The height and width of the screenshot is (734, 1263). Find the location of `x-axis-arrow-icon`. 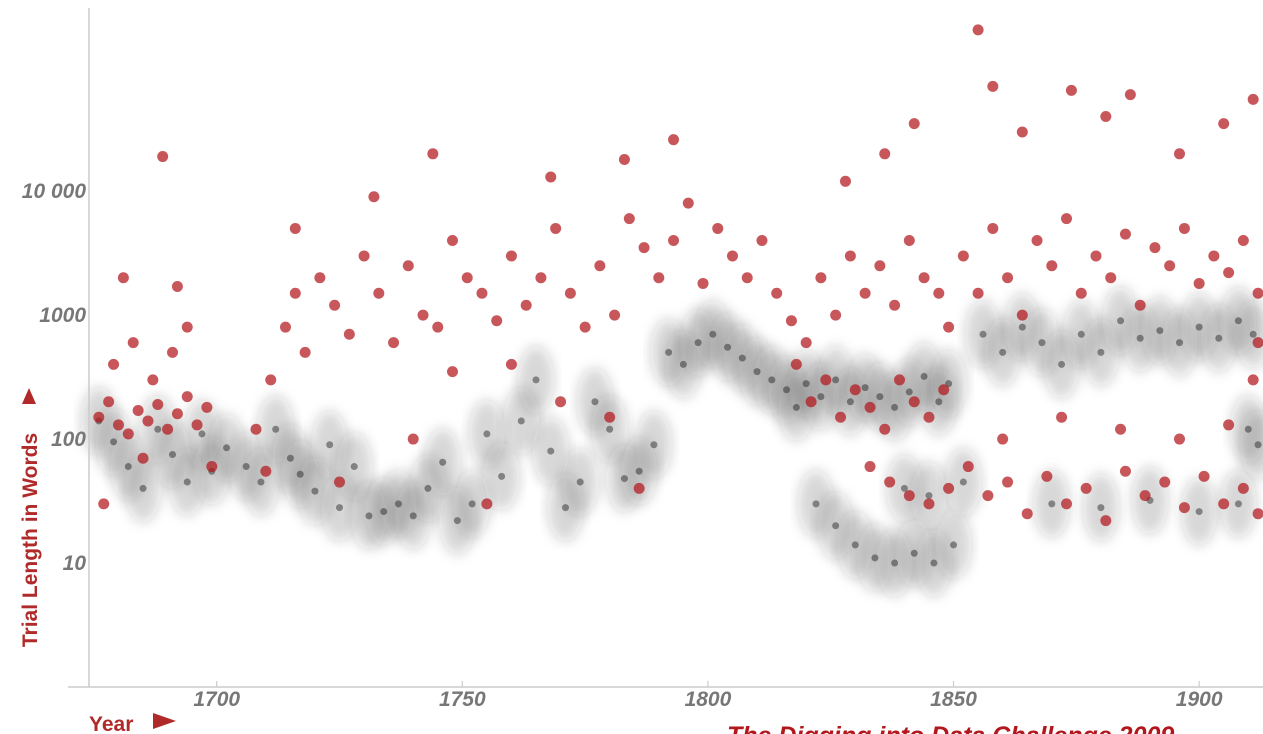

x-axis-arrow-icon is located at coordinates (164, 721).